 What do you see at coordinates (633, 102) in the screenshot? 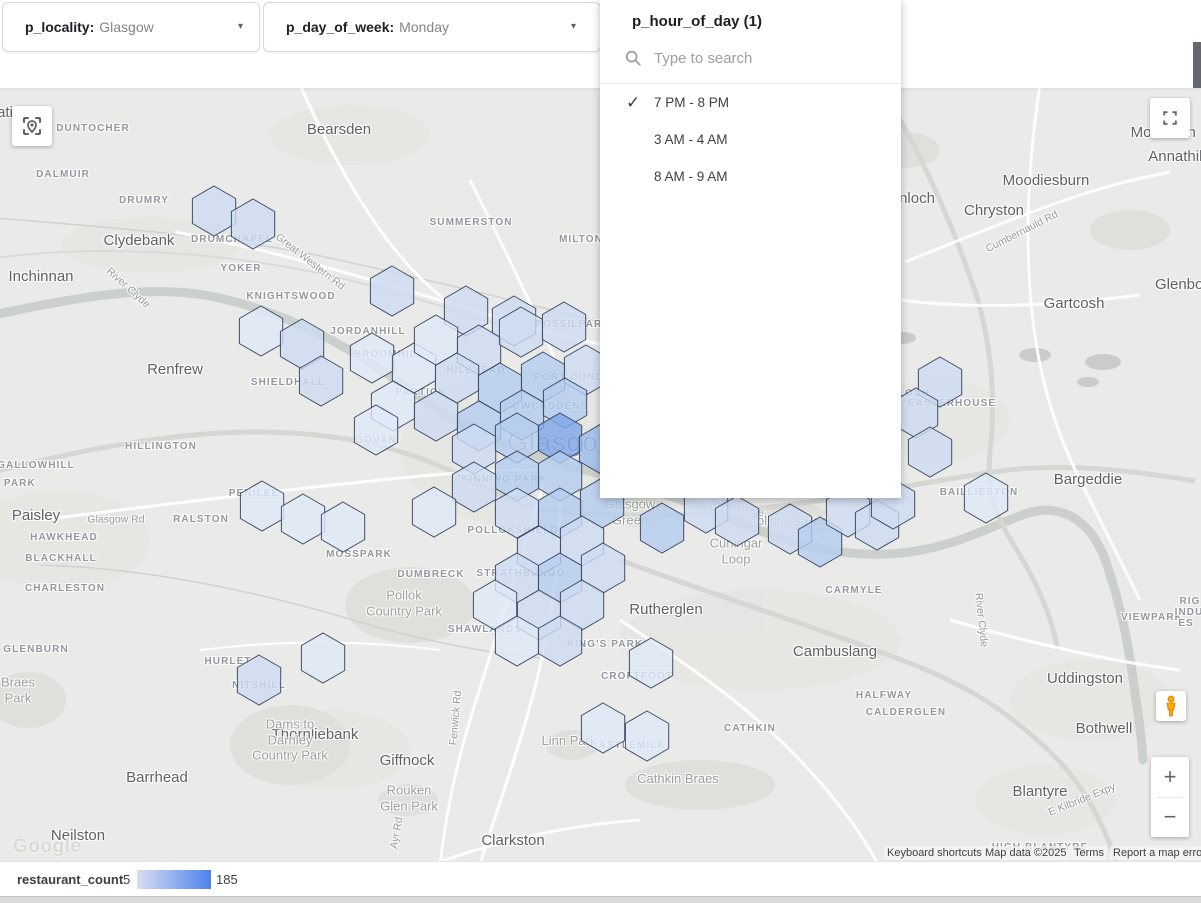
I see `check-icon: ✓` at bounding box center [633, 102].